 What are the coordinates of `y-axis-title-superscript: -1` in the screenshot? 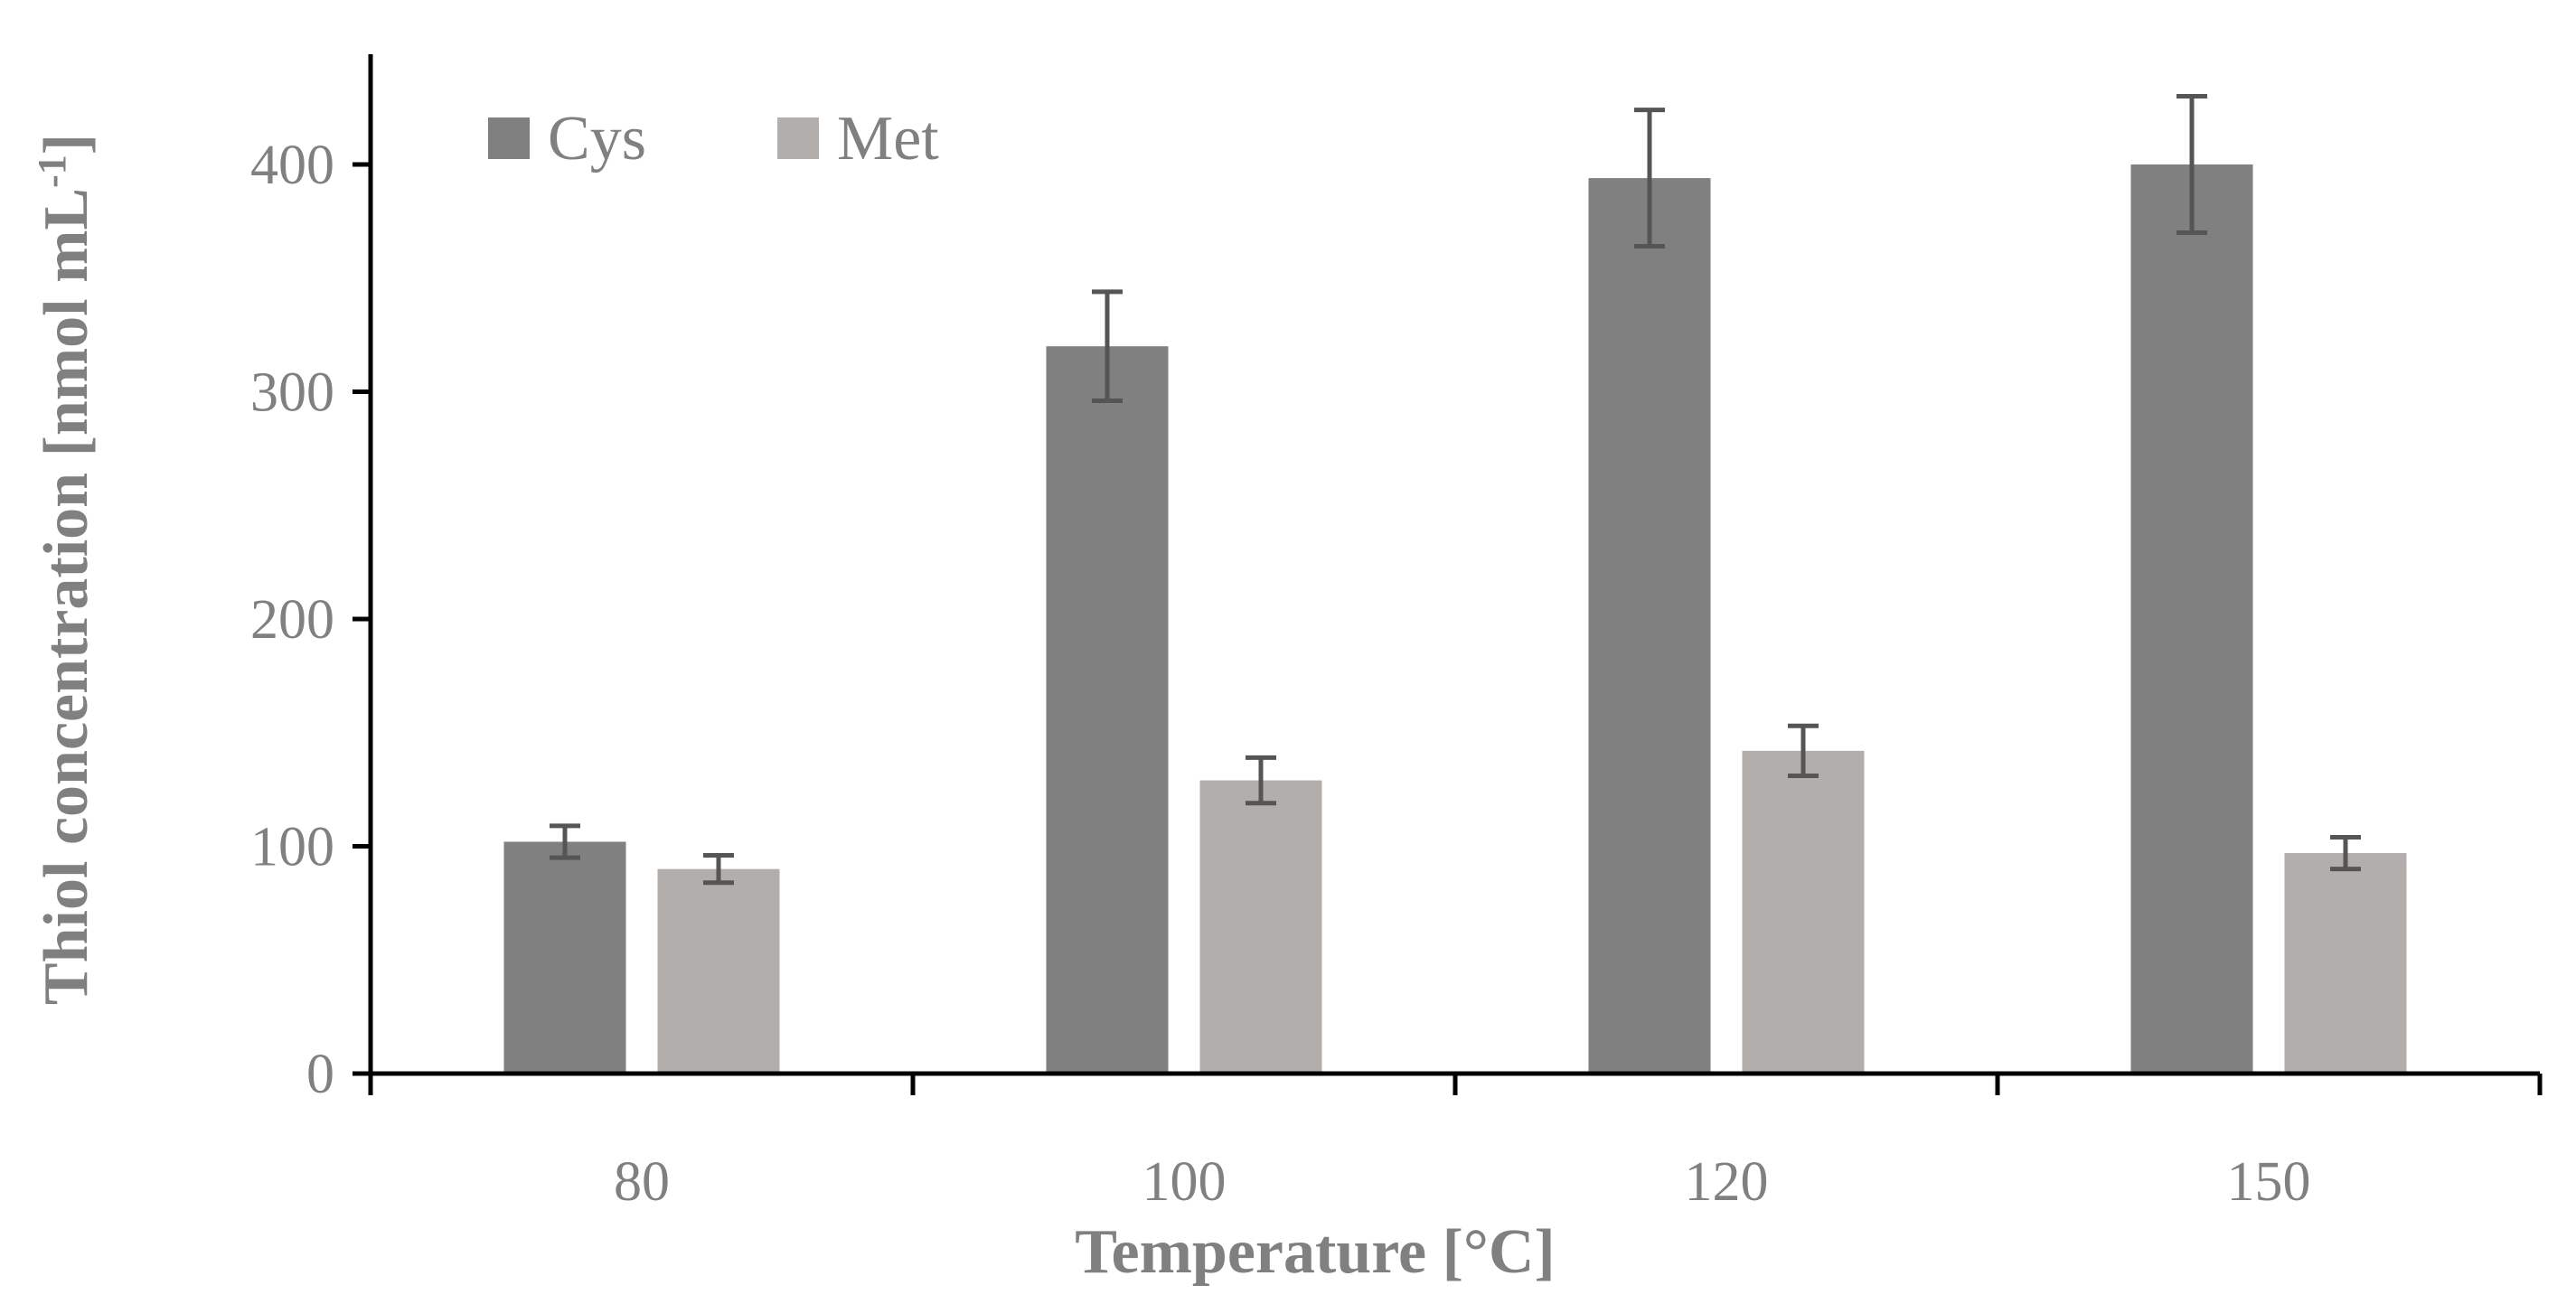 It's located at (52, 172).